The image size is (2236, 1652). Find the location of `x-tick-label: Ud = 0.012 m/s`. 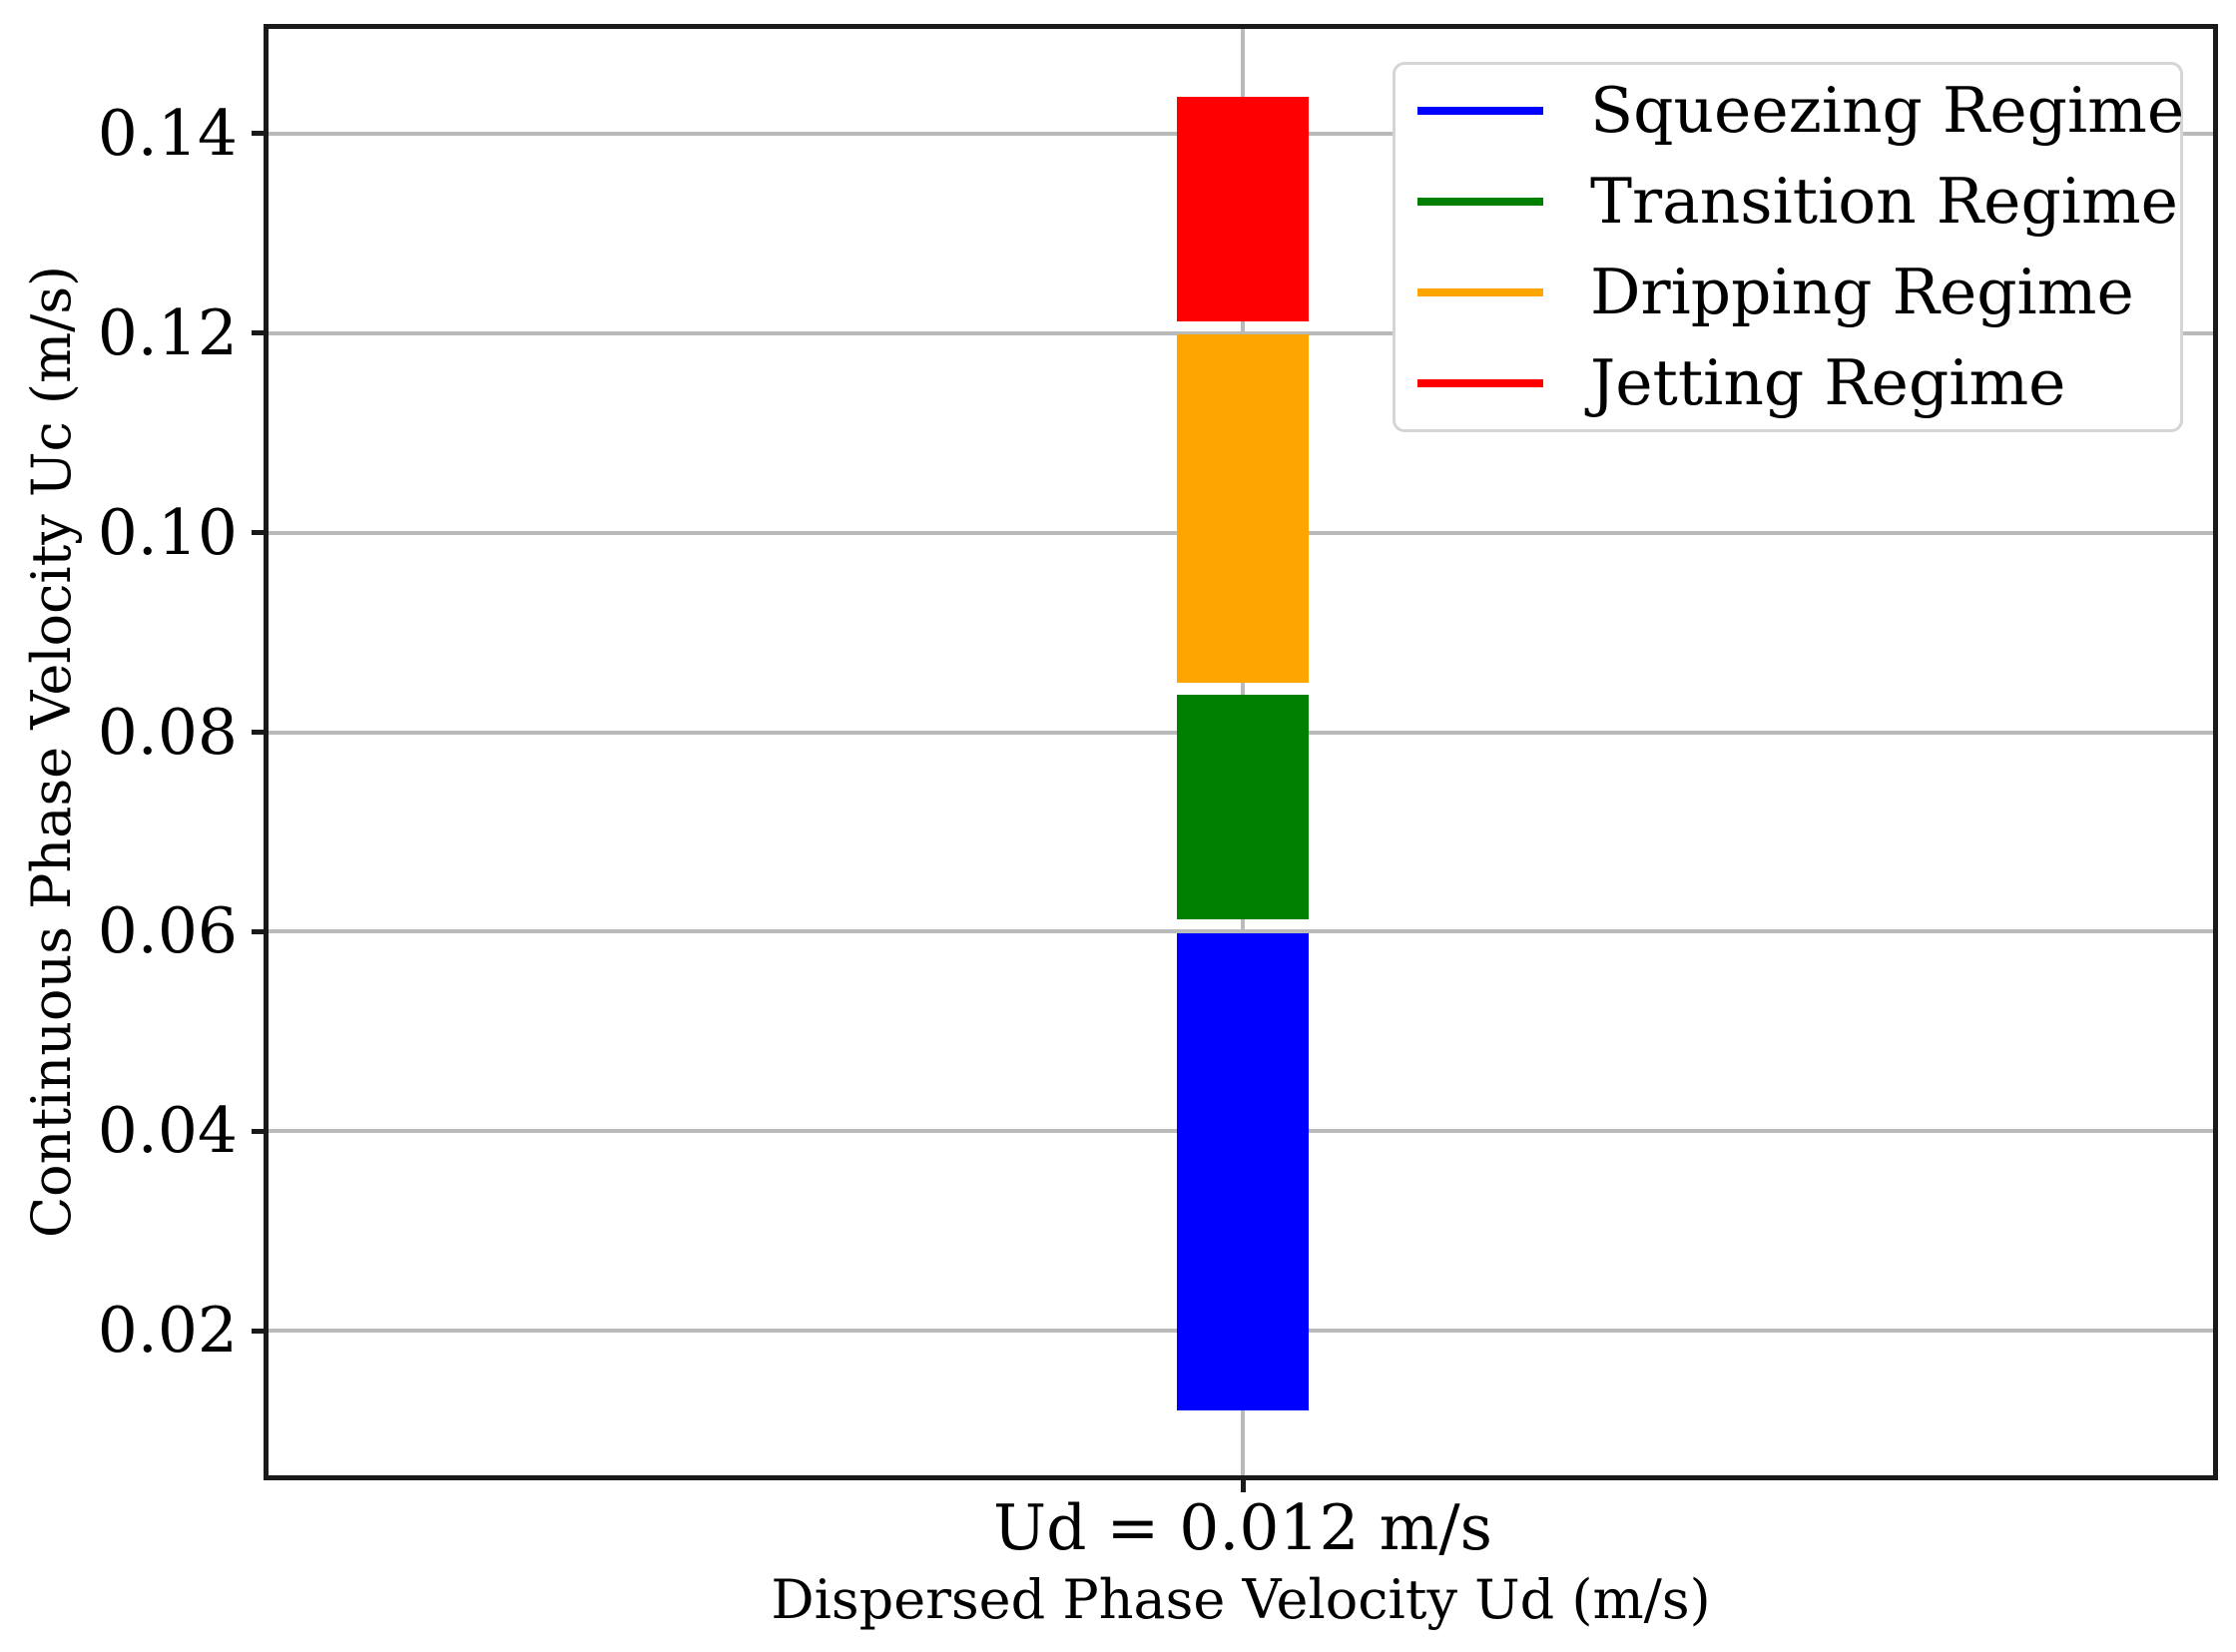

x-tick-label: Ud = 0.012 m/s is located at coordinates (1242, 1527).